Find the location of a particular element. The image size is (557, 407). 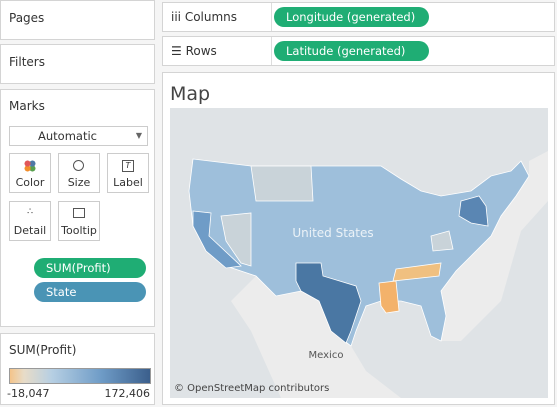

color-field-pill: SUM(Profit) is located at coordinates (90, 268).